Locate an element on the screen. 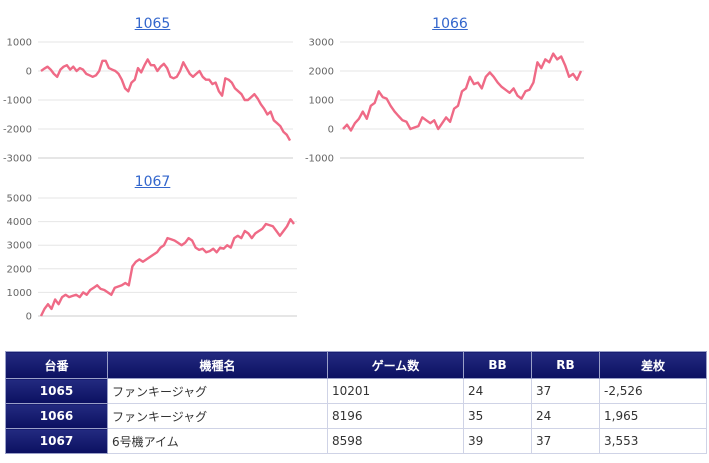 This screenshot has width=709, height=463. chart-svg: 3000 2000 1000 0 -1000 is located at coordinates (444, 101).